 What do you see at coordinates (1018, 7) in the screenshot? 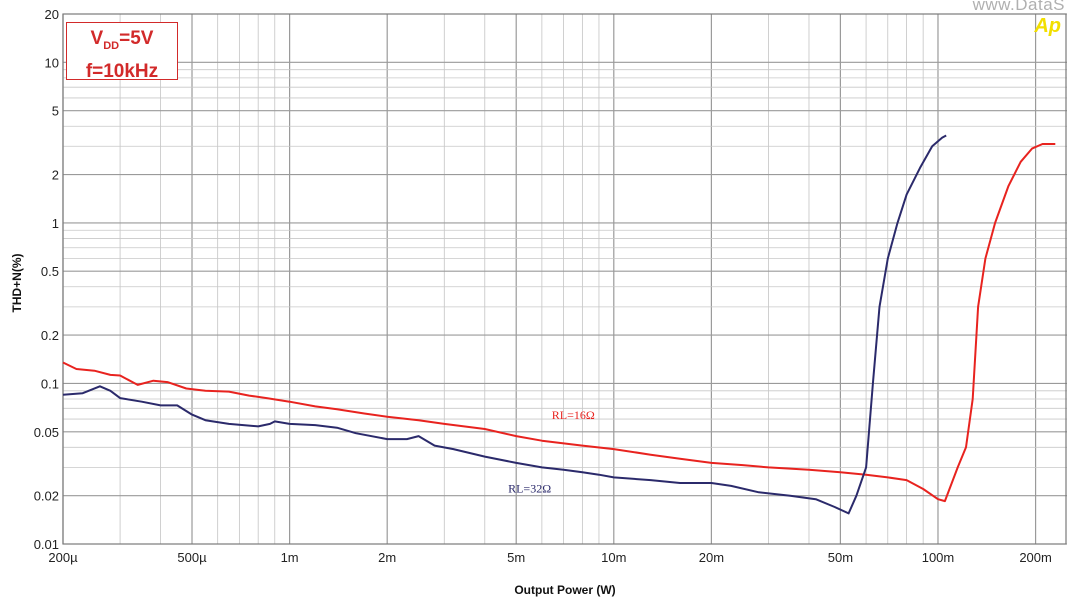
I see `watermark-text: www.DataS` at bounding box center [1018, 7].